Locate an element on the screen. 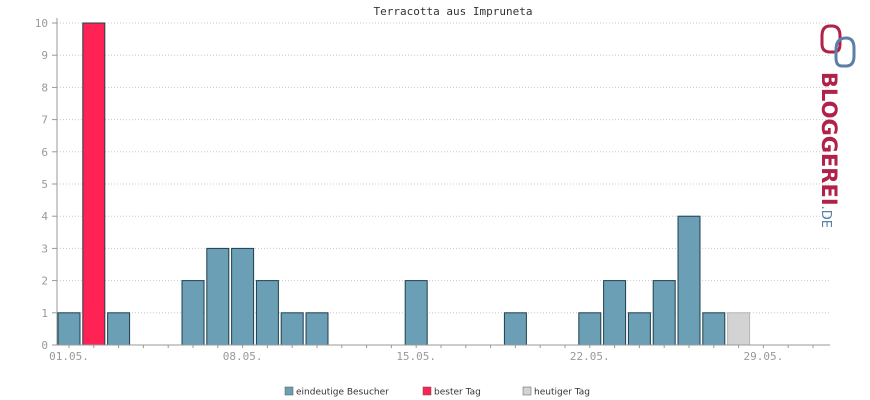 The width and height of the screenshot is (870, 400). x-tick-label-01.05.: 01.05. is located at coordinates (69, 356).